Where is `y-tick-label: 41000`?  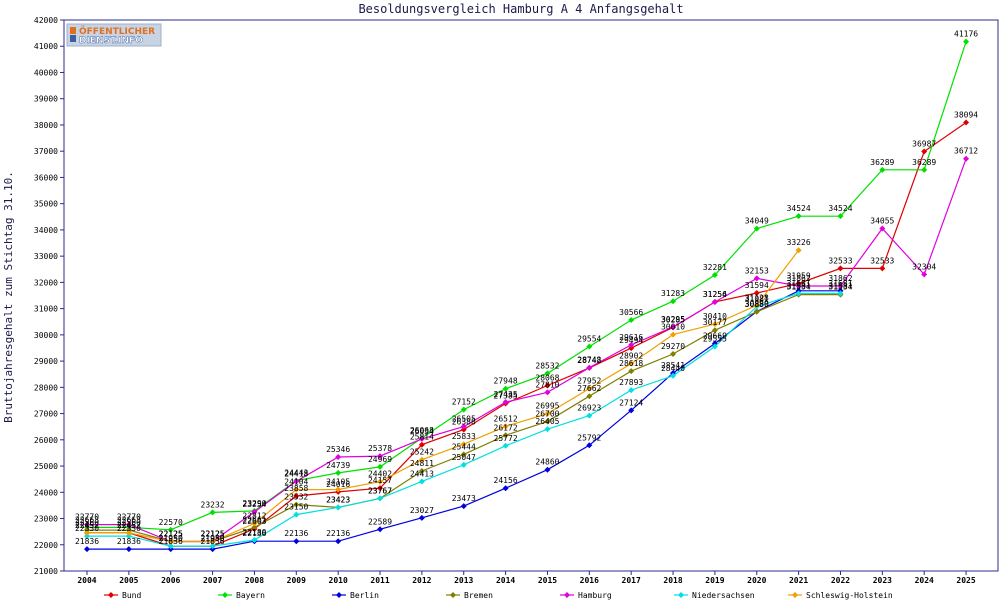 y-tick-label: 41000 is located at coordinates (46, 46).